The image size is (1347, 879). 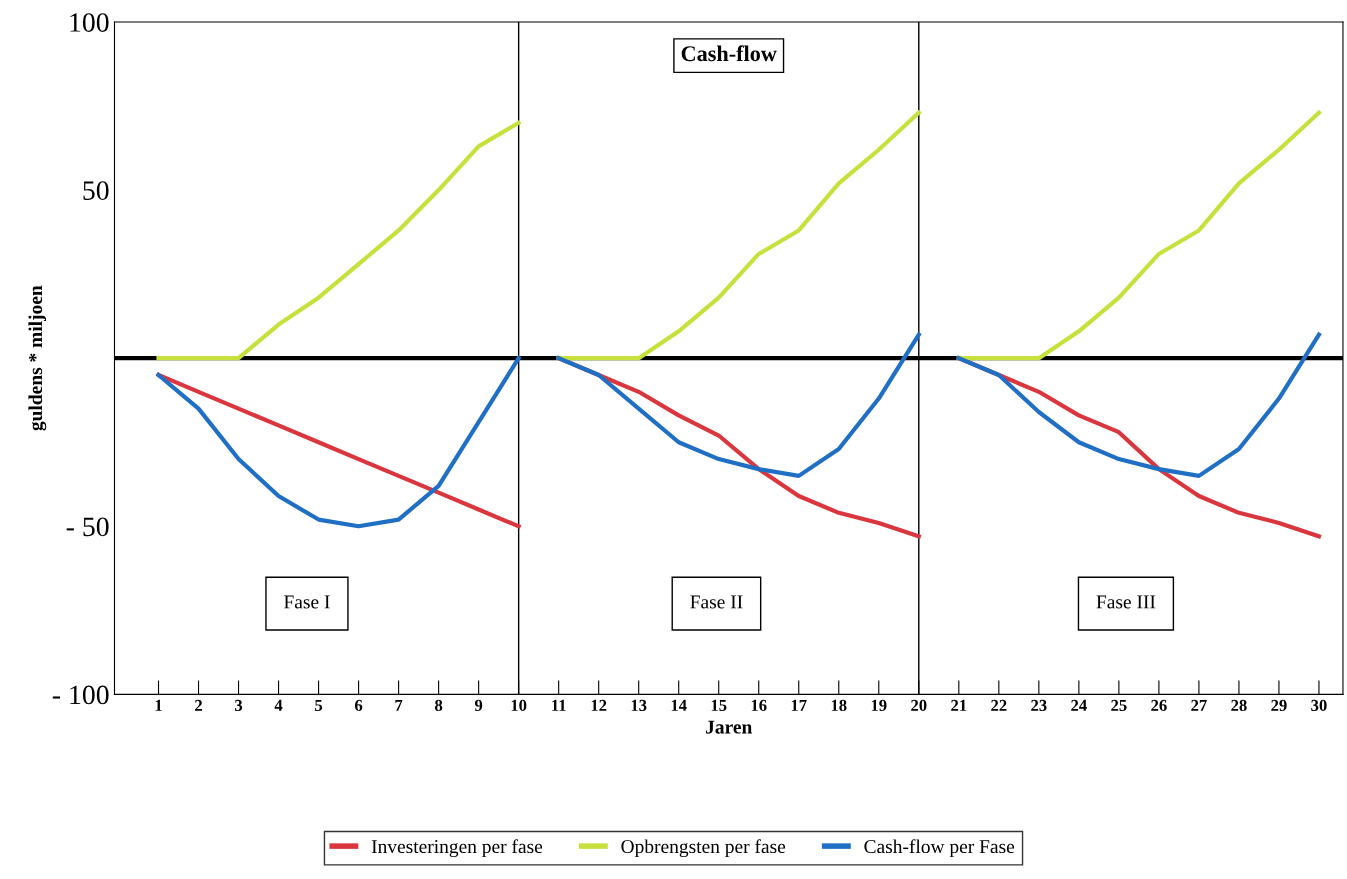 I want to click on x-tick-label: 8, so click(x=439, y=705).